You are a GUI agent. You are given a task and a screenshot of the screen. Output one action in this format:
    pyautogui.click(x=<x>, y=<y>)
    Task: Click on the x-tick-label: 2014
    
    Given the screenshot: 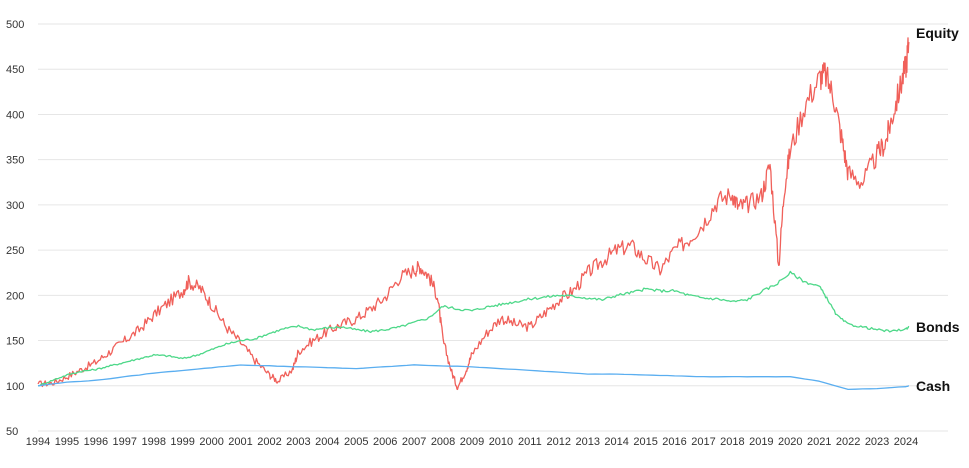 What is the action you would take?
    pyautogui.click(x=616, y=442)
    